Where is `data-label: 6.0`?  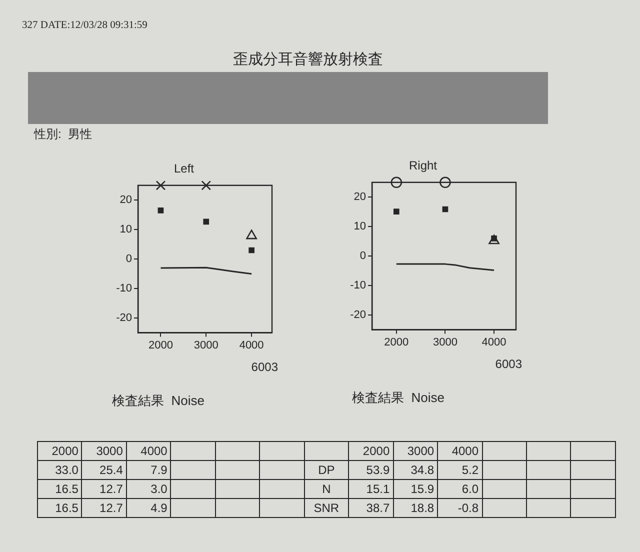 data-label: 6.0 is located at coordinates (460, 489).